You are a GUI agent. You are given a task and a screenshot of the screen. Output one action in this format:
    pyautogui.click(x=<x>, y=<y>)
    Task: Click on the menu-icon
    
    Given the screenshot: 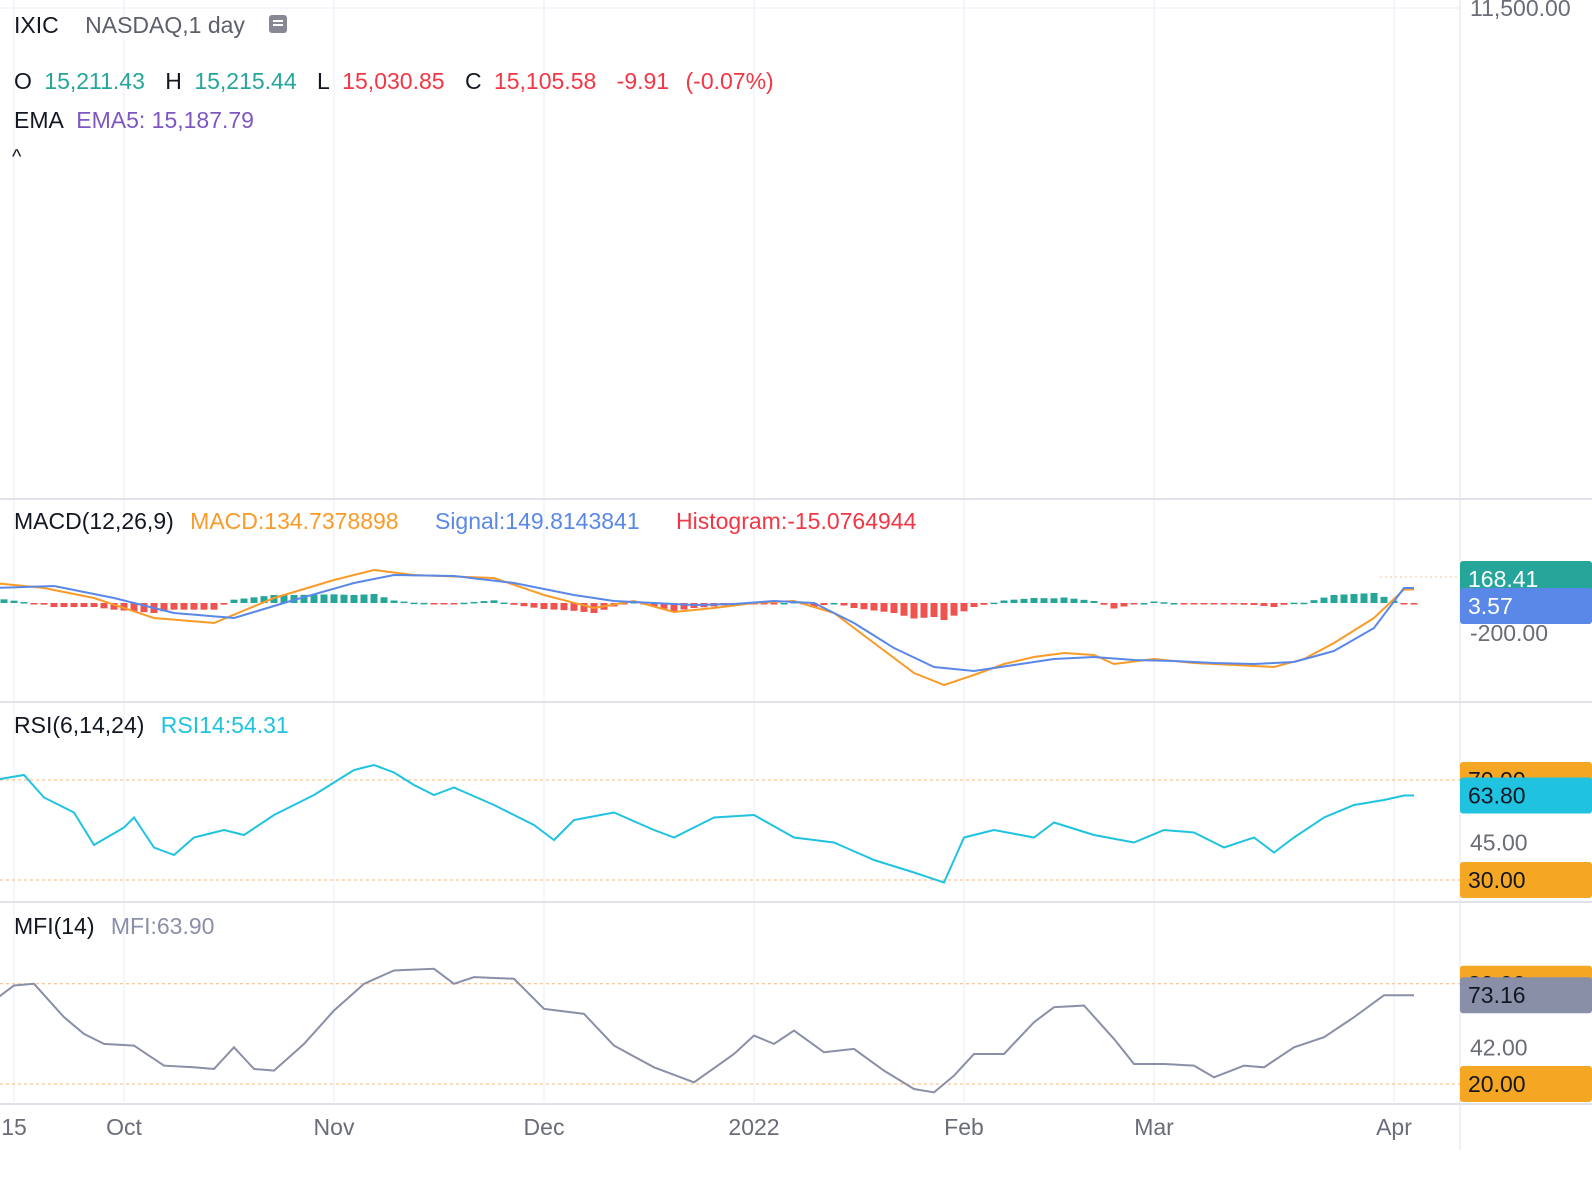 What is the action you would take?
    pyautogui.click(x=278, y=23)
    